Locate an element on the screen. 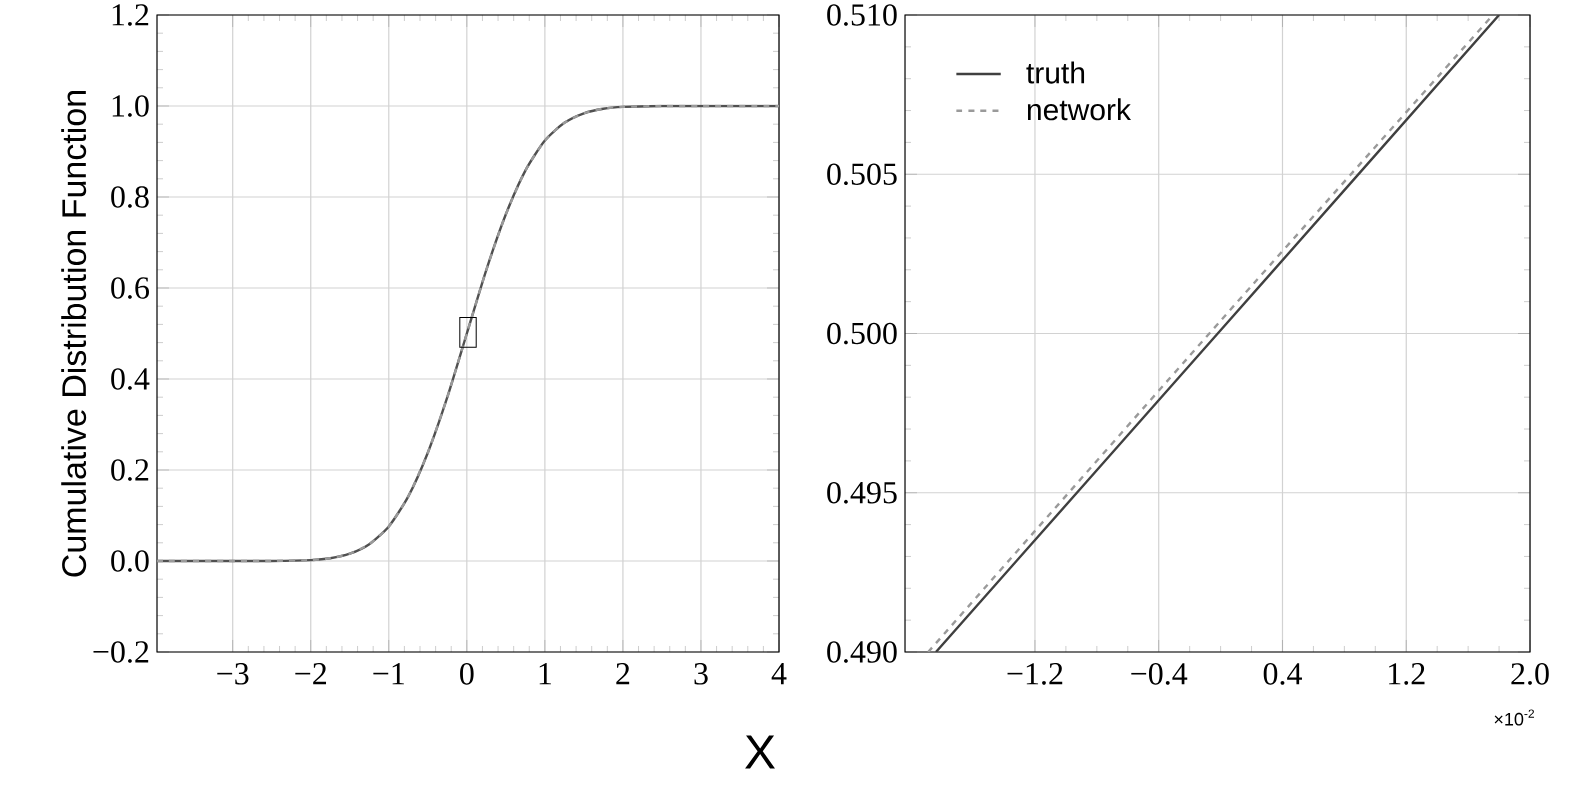 Image resolution: width=1575 pixels, height=799 pixels. x-tick-label: 0.4 is located at coordinates (1282, 674).